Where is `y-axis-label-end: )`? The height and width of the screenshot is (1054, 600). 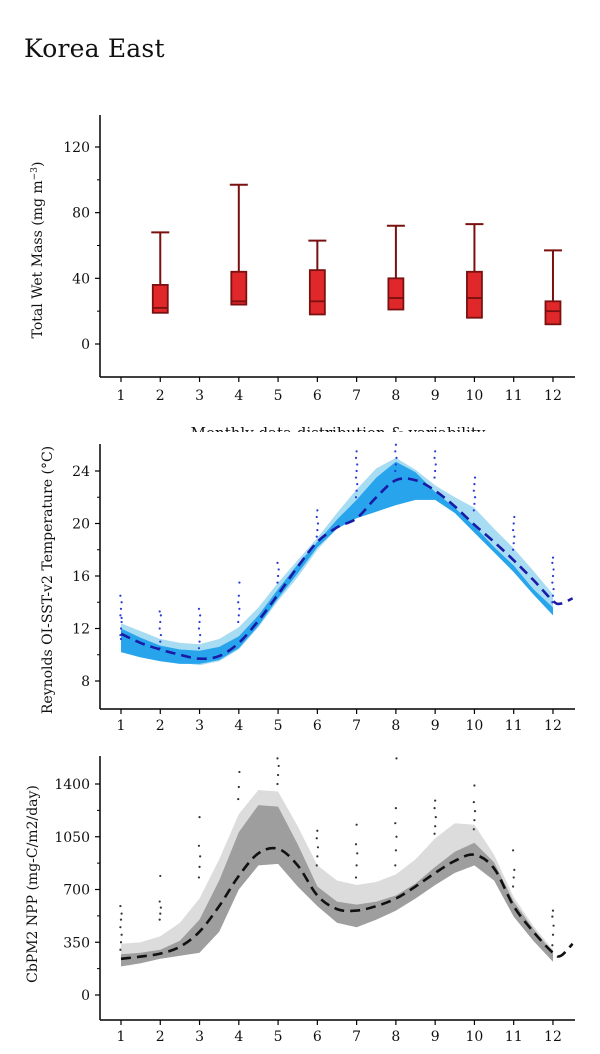
y-axis-label-end: ) is located at coordinates (38, 164).